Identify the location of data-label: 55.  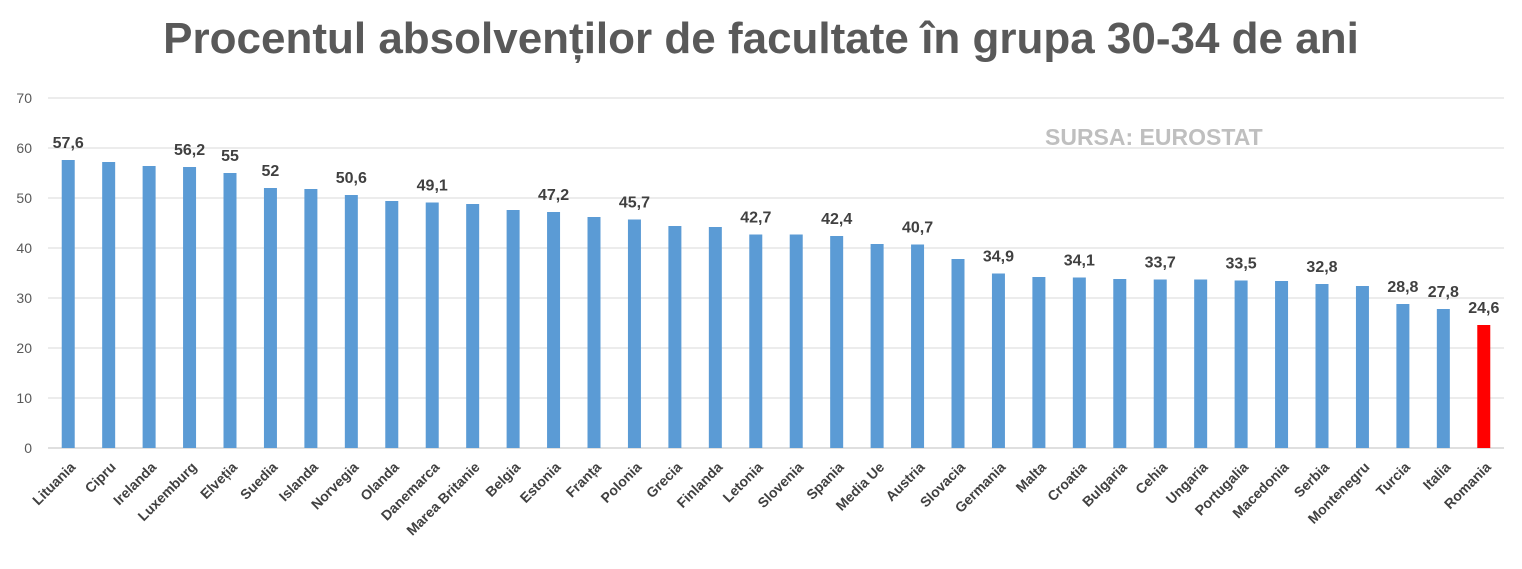
(230, 156).